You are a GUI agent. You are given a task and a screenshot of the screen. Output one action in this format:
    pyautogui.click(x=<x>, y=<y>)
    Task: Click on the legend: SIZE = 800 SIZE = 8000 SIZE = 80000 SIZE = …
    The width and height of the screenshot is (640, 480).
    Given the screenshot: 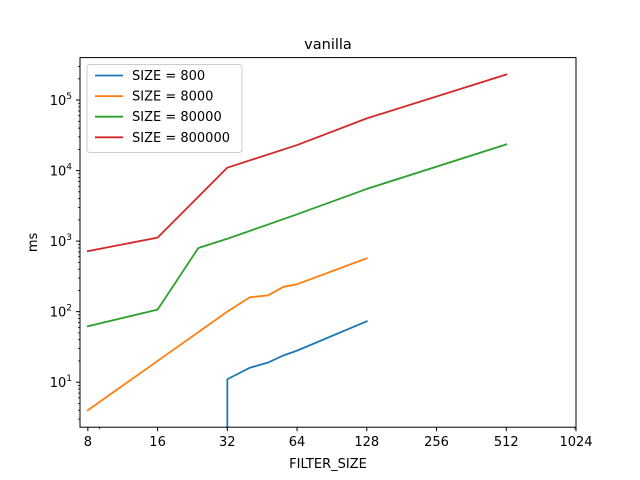 What is the action you would take?
    pyautogui.click(x=164, y=108)
    